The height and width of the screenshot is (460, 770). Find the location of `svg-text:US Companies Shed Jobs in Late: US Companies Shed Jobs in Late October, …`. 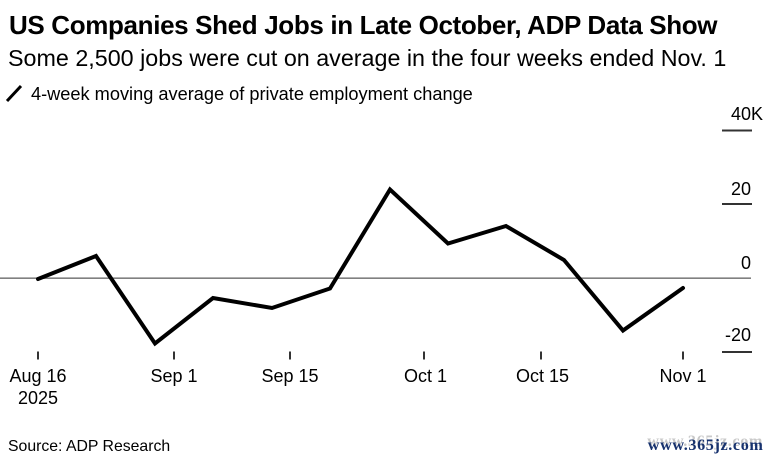

svg-text:US Companies Shed Jobs in Late: US Companies Shed Jobs in Late October, … is located at coordinates (363, 25).